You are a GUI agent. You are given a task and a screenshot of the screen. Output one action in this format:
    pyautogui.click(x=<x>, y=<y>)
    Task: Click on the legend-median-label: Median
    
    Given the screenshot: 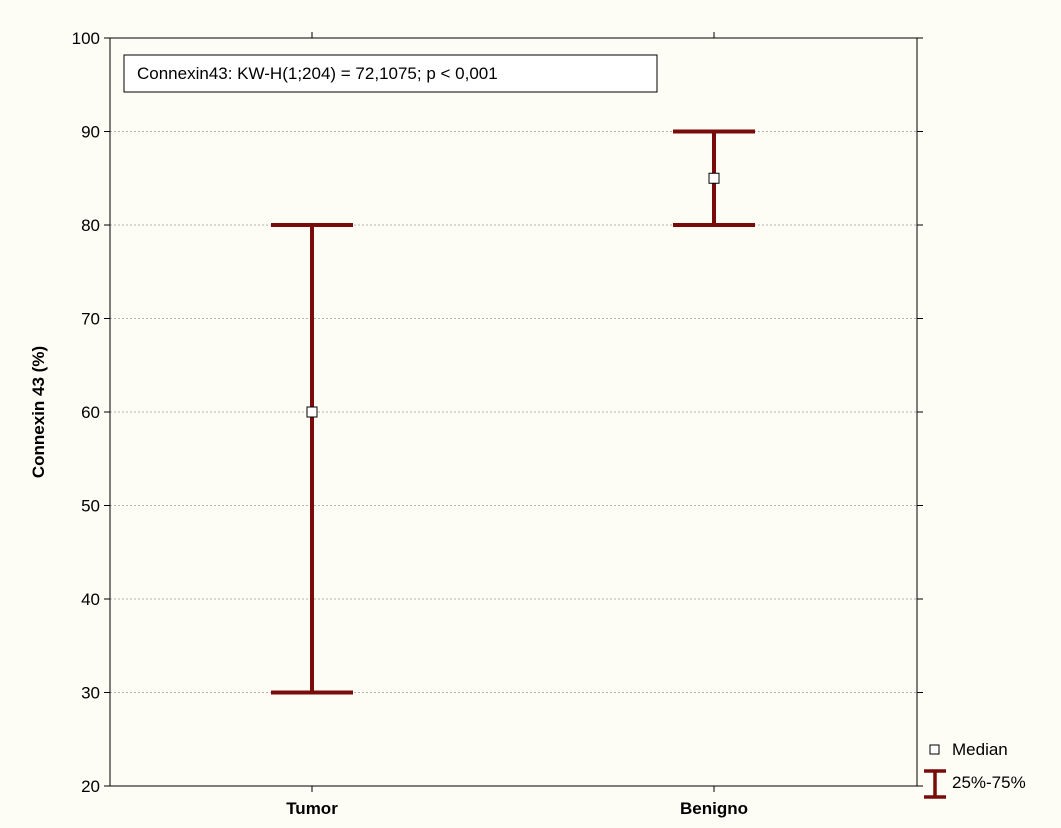 What is the action you would take?
    pyautogui.click(x=980, y=749)
    